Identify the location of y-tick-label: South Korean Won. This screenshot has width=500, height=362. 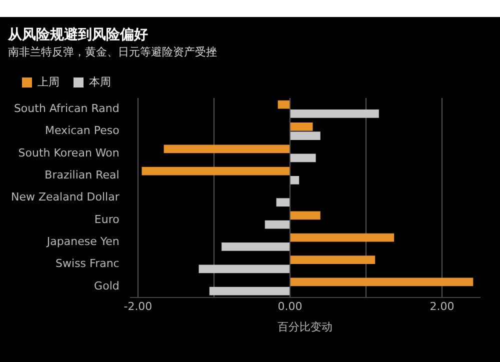
(69, 153).